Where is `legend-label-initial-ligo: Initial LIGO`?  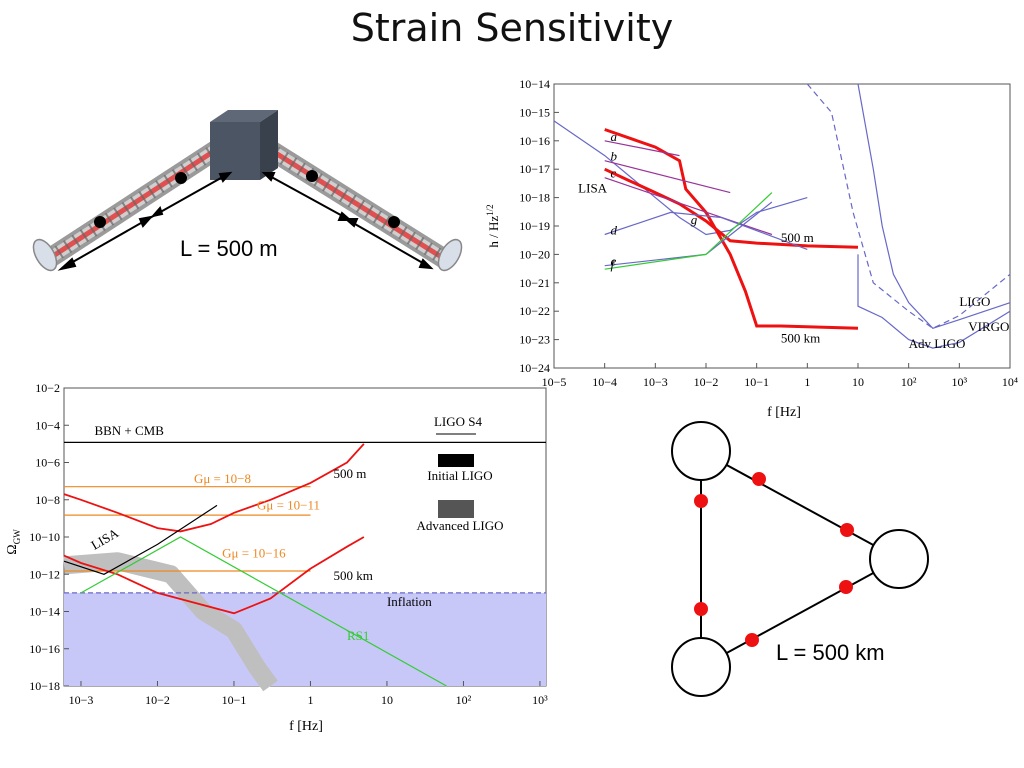
legend-label-initial-ligo: Initial LIGO is located at coordinates (459, 475).